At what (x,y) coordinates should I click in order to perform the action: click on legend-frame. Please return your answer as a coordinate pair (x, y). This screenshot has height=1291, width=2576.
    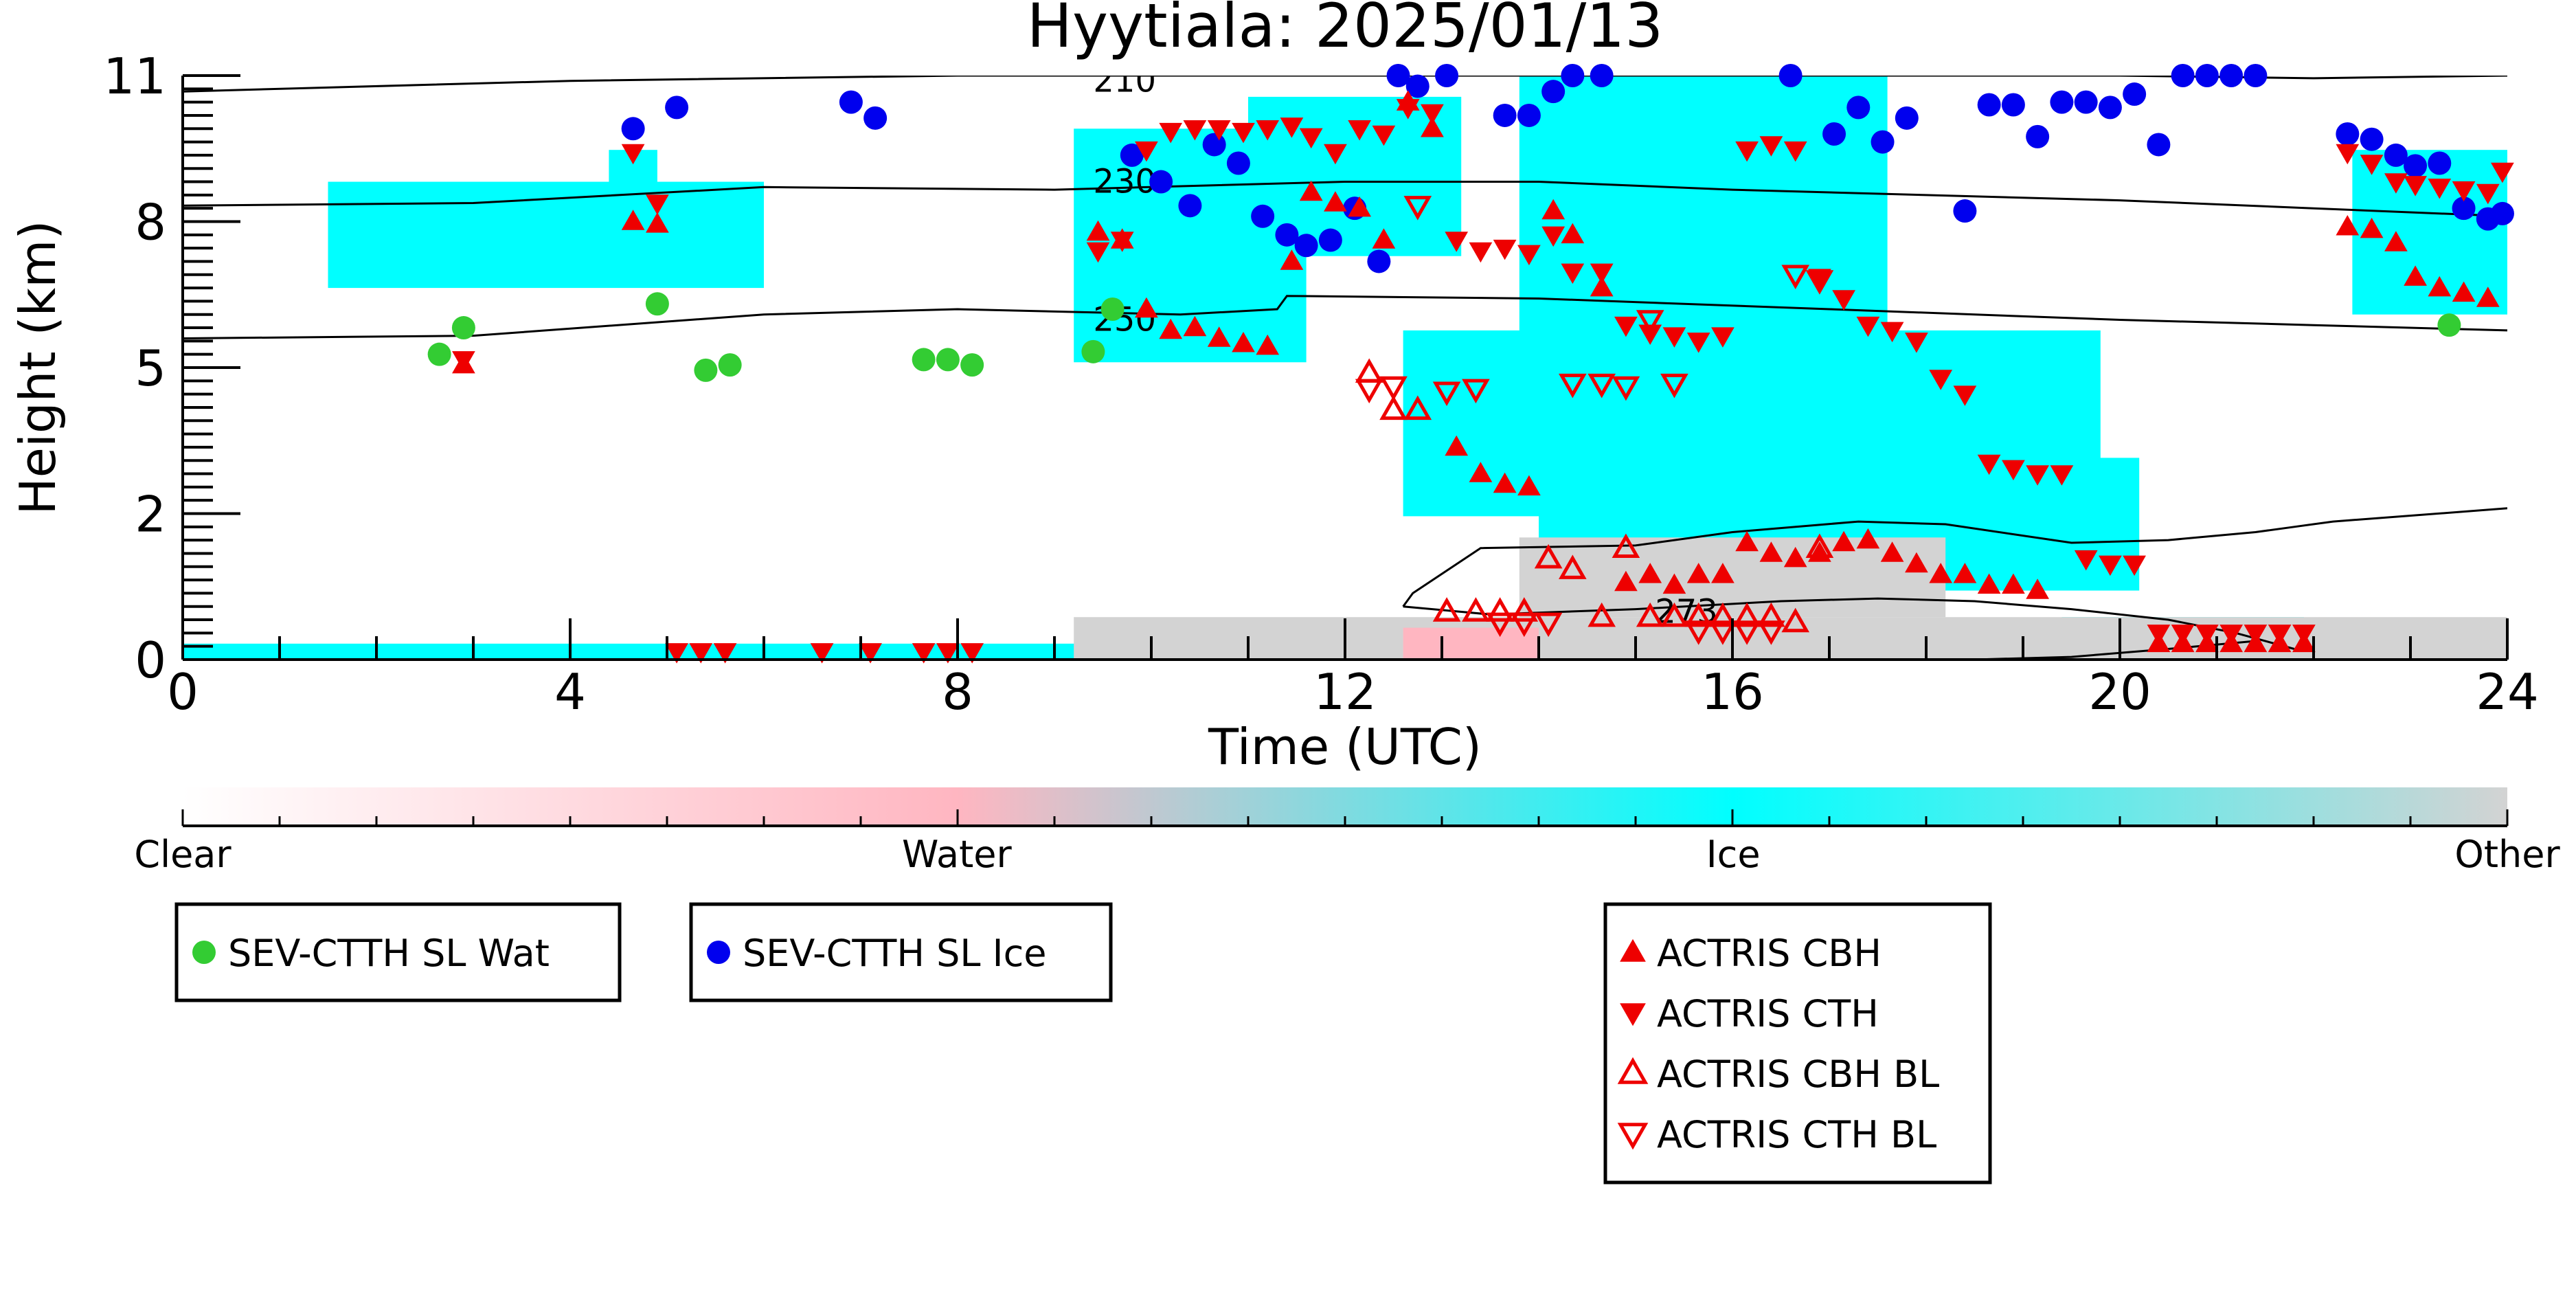
    Looking at the image, I should click on (901, 952).